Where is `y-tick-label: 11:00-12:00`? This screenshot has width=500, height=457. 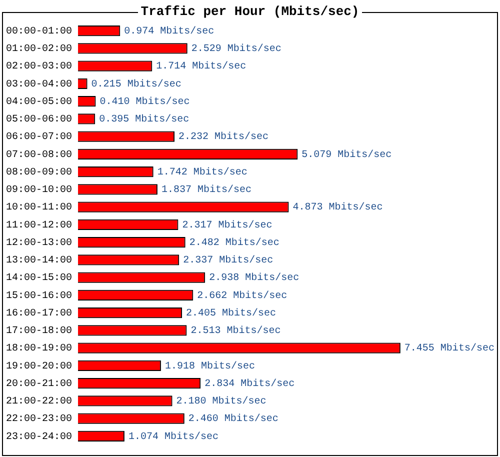 y-tick-label: 11:00-12:00 is located at coordinates (39, 226).